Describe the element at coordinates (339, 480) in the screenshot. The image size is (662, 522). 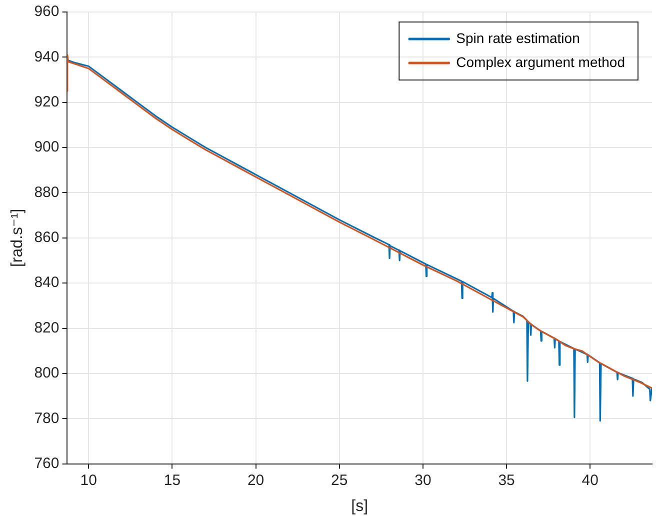
I see `x-tick-label: 25` at that location.